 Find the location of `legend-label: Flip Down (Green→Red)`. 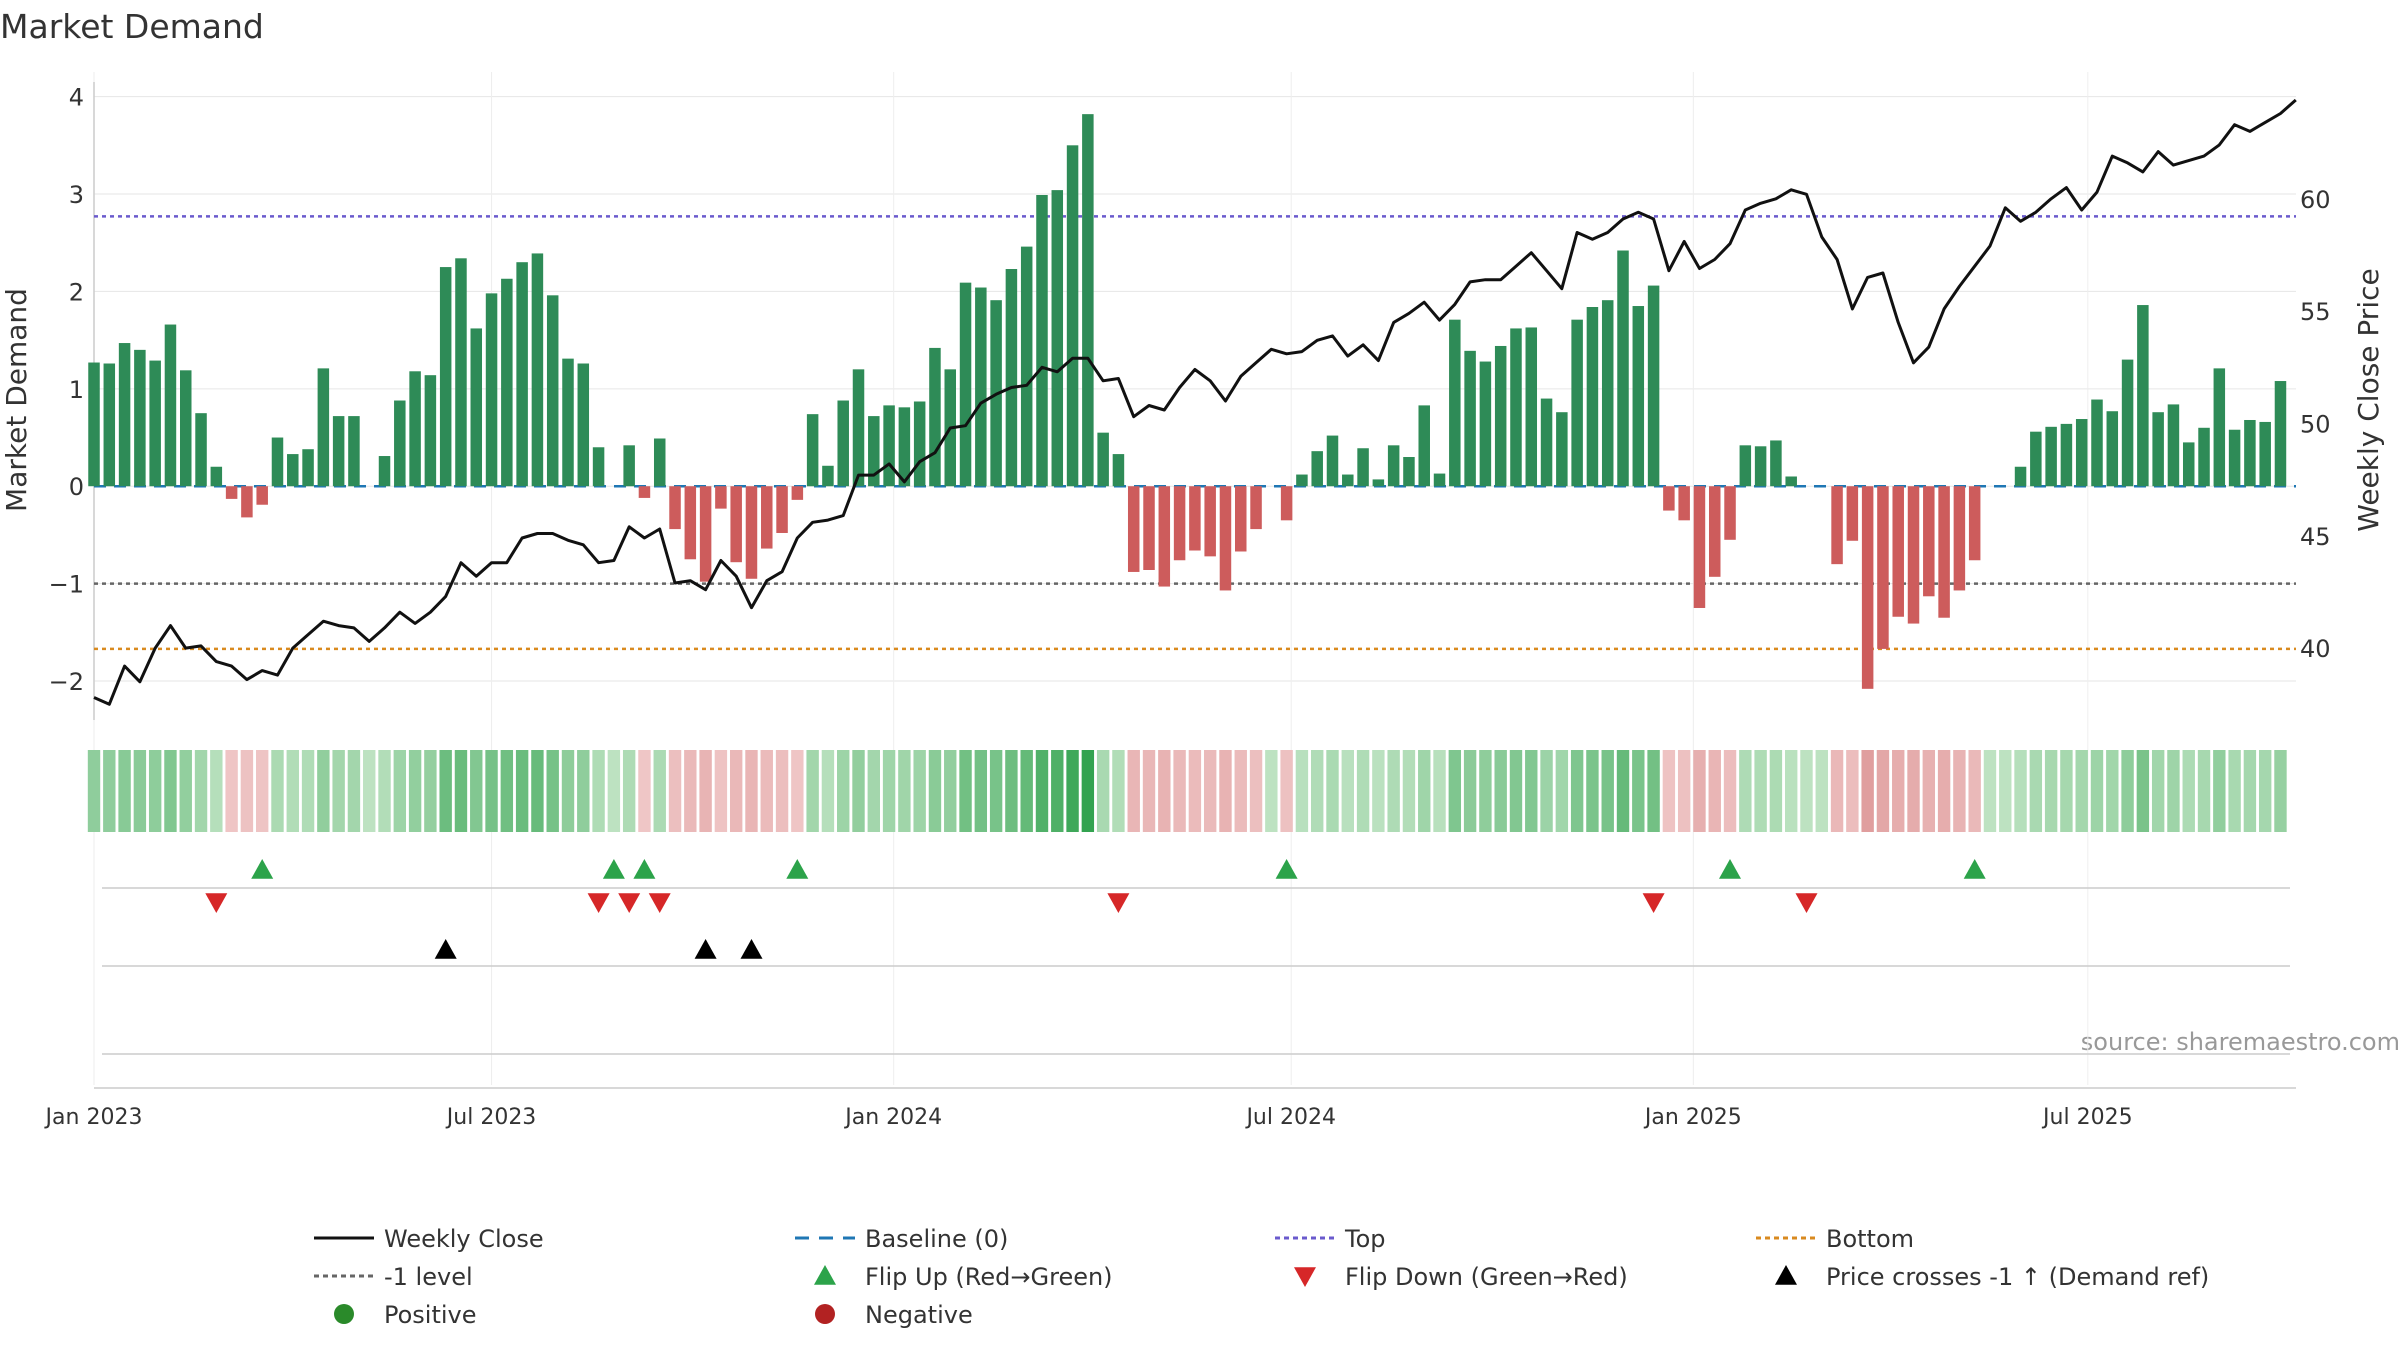

legend-label: Flip Down (Green→Red) is located at coordinates (1486, 1277).